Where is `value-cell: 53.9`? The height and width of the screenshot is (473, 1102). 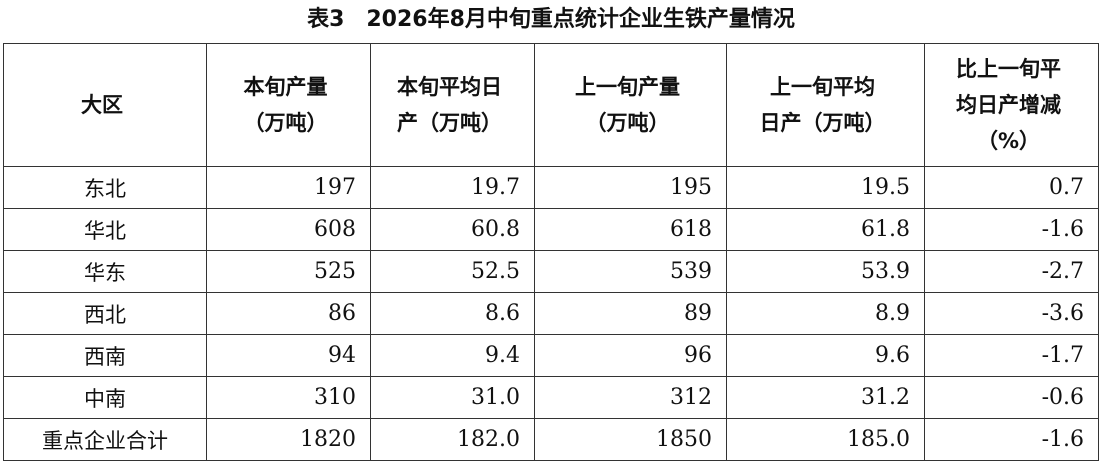 value-cell: 53.9 is located at coordinates (825, 271).